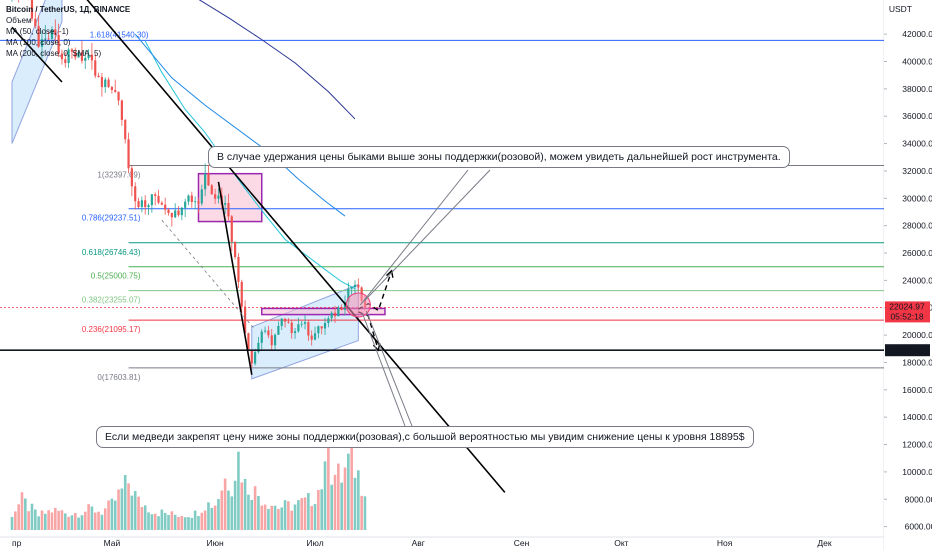  What do you see at coordinates (119, 34) in the screenshot?
I see `fib-extension-label: 1.618(41540.30)` at bounding box center [119, 34].